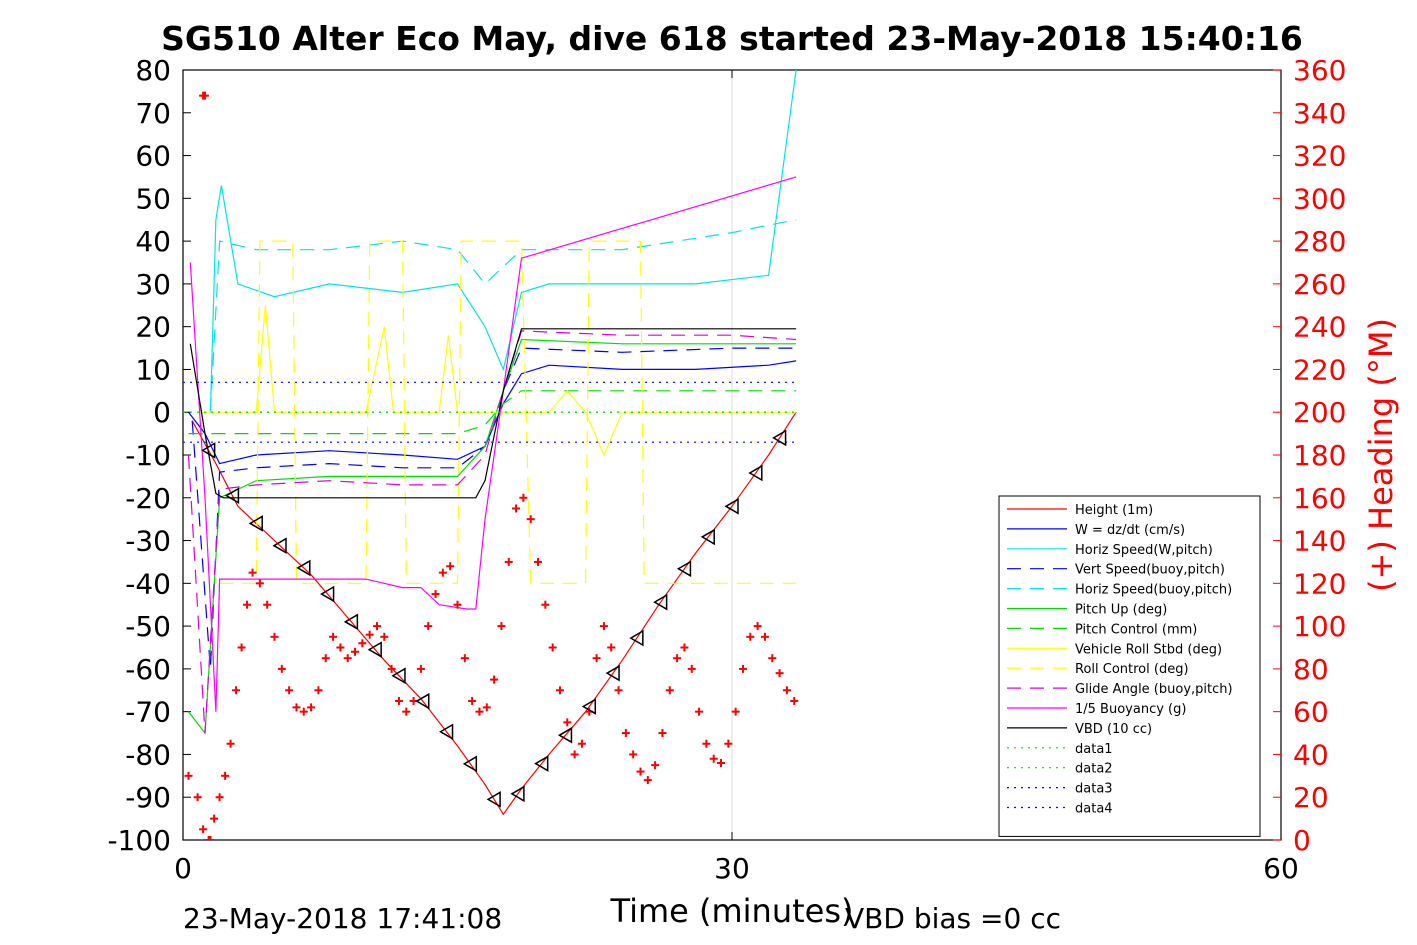 This screenshot has height=945, width=1417. What do you see at coordinates (1311, 797) in the screenshot?
I see `y-right-tick-label: 20` at bounding box center [1311, 797].